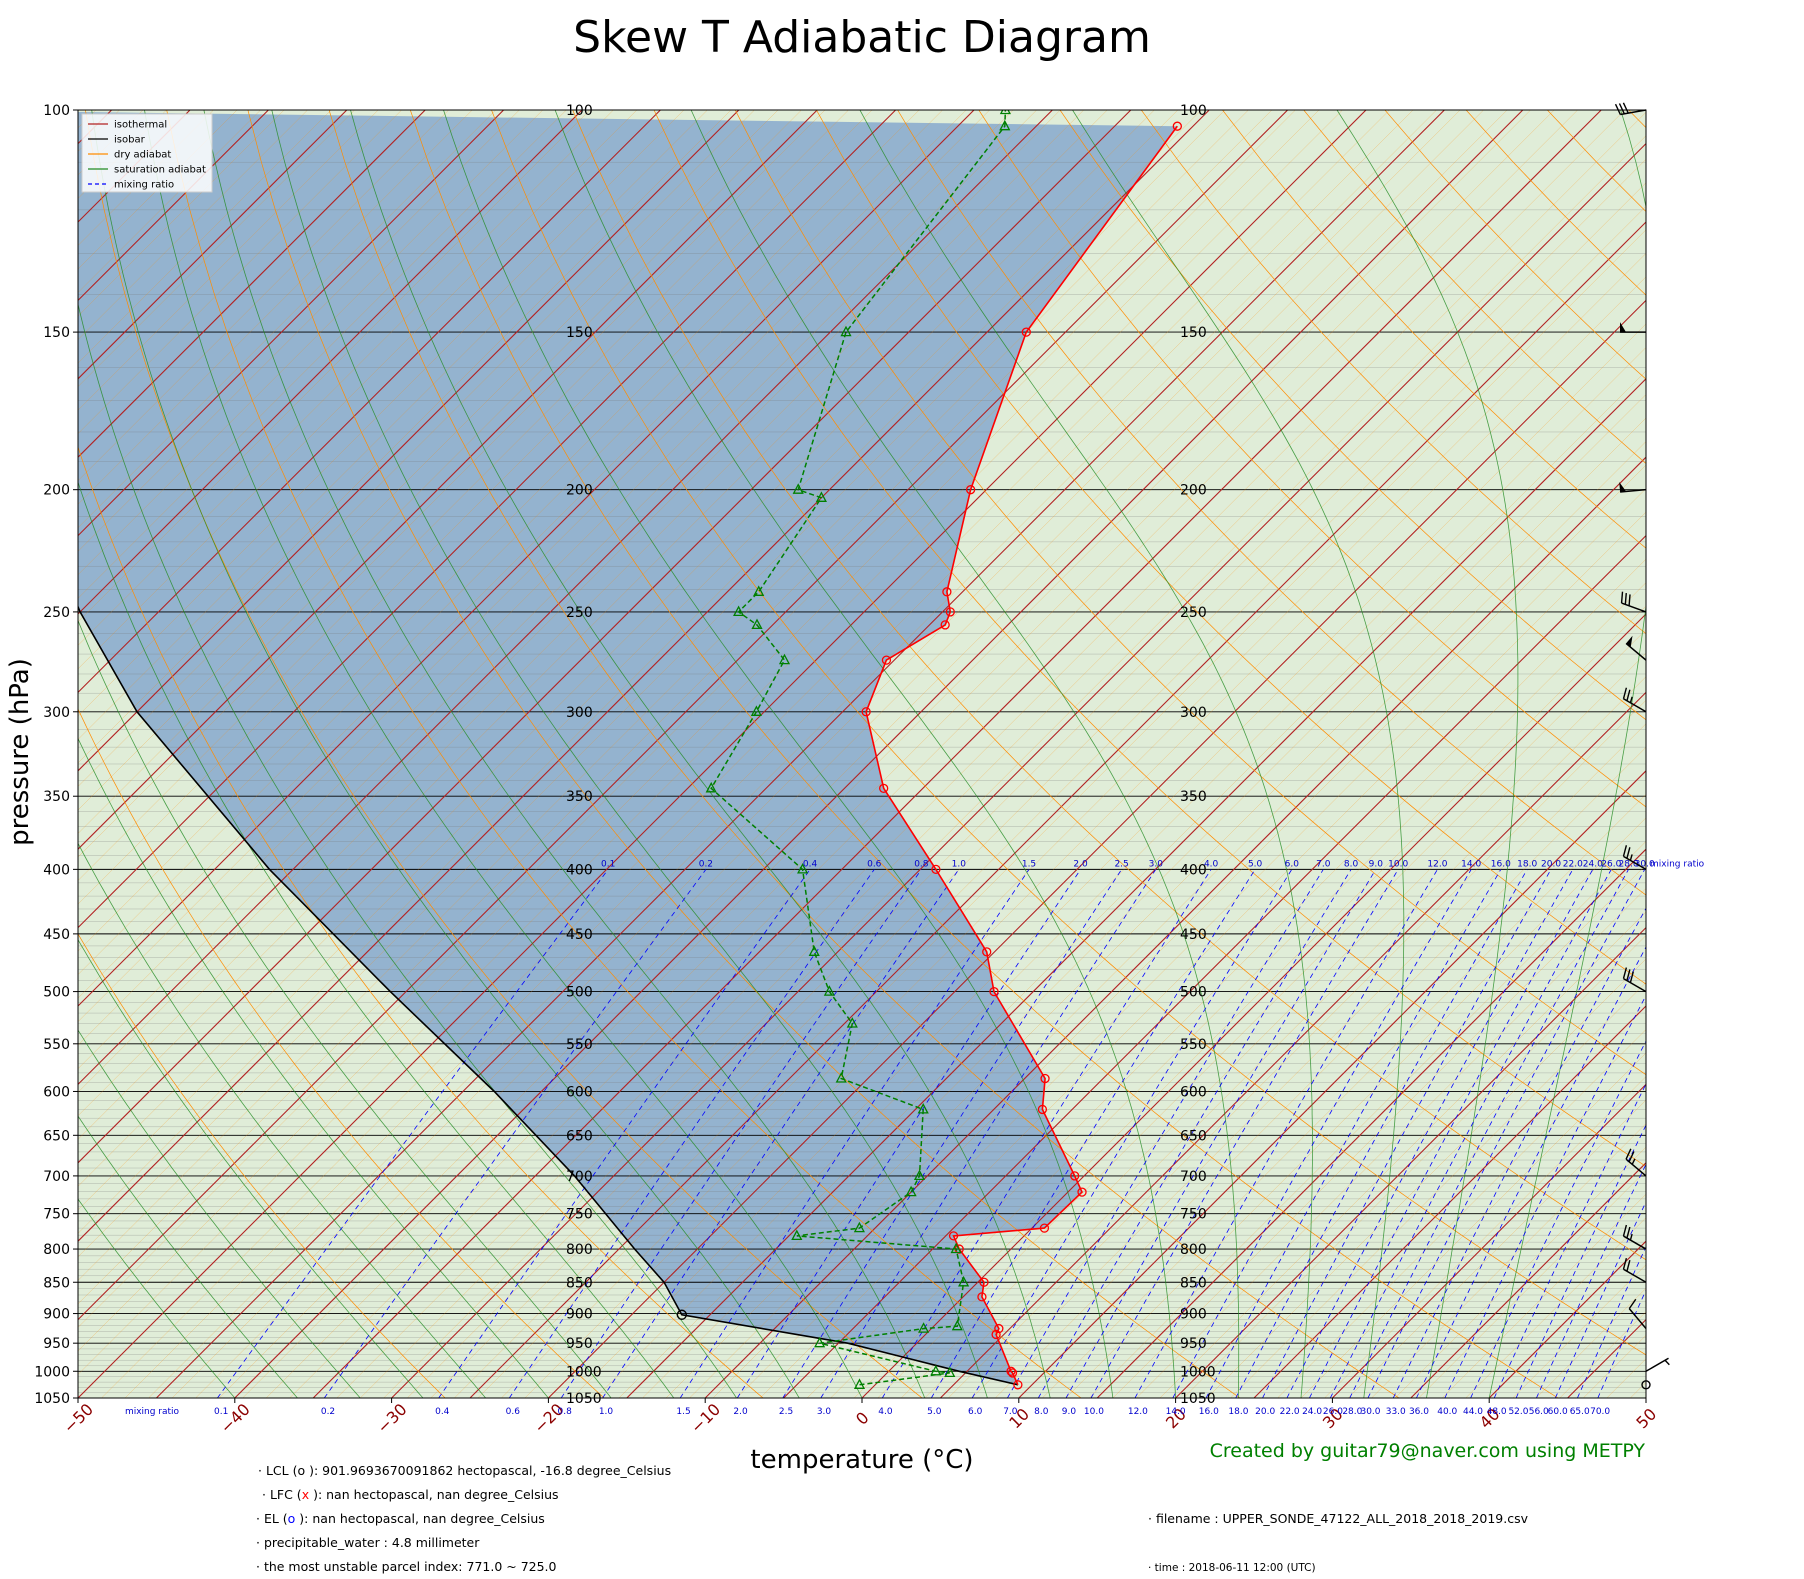  Describe the element at coordinates (1376, 864) in the screenshot. I see `mixing-ratio-label-400: 9.0` at that location.